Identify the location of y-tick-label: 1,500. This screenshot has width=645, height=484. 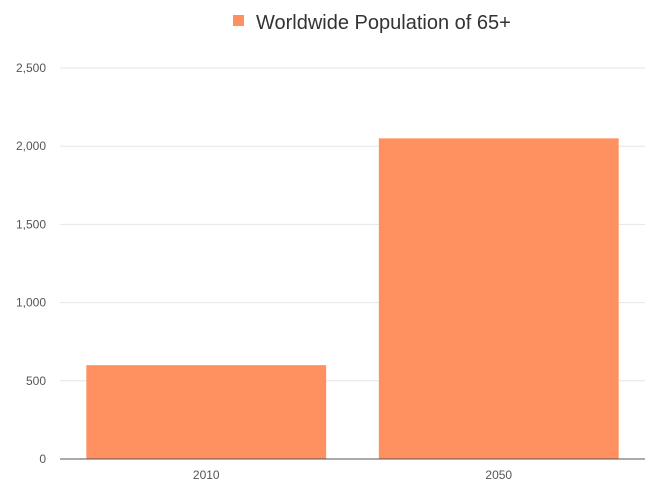
(31, 224).